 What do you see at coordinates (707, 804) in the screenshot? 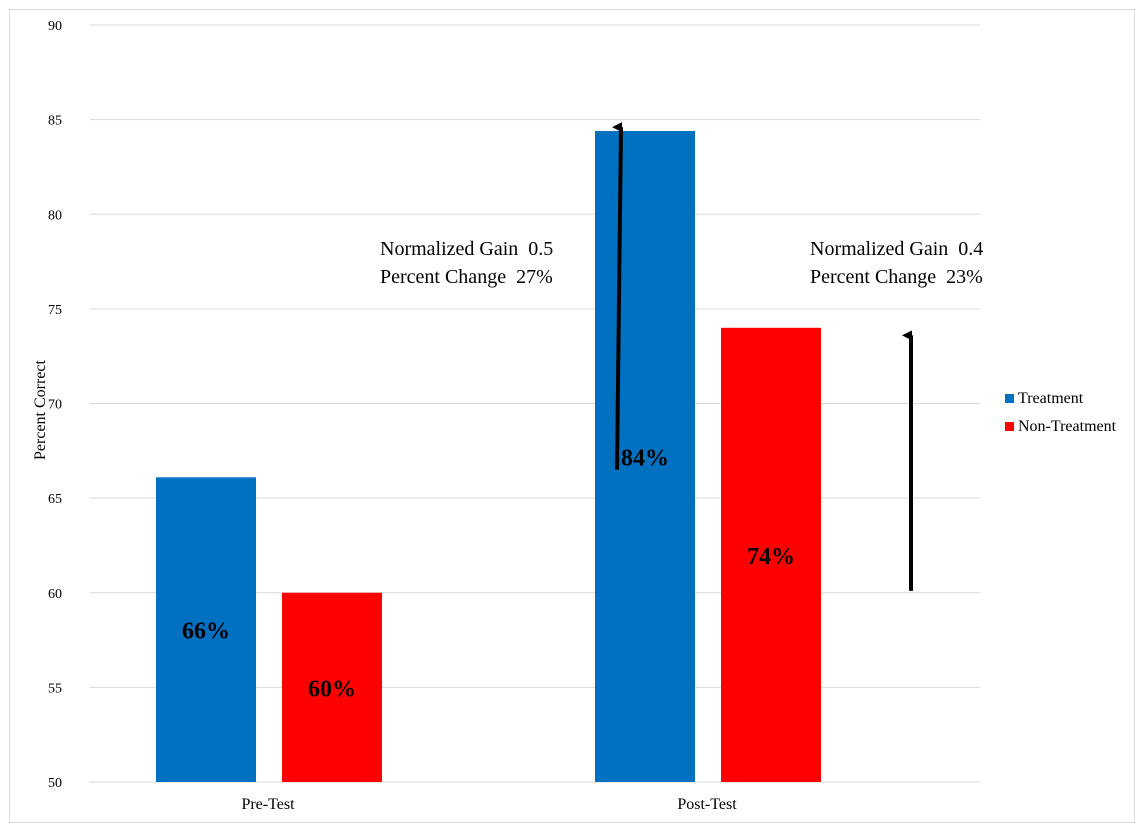
I see `x-tick-label: Post-Test` at bounding box center [707, 804].